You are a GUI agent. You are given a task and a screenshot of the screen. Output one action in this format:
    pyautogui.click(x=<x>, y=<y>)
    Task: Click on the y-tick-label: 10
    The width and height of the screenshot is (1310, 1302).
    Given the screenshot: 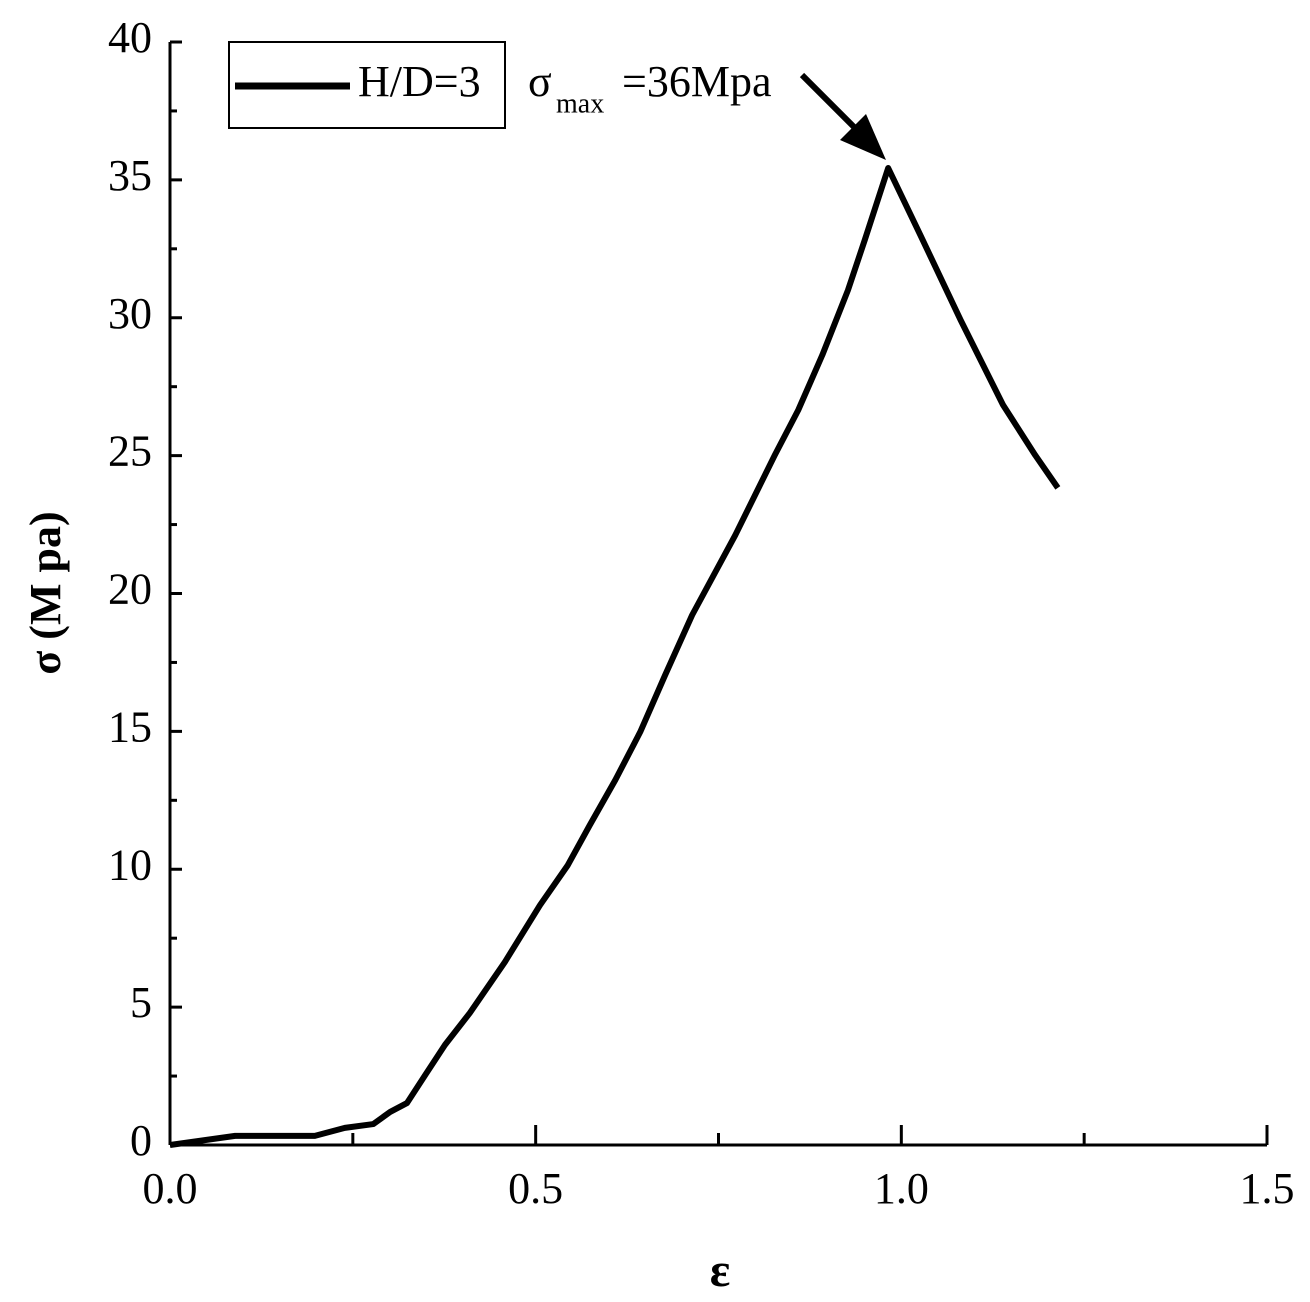 What is the action you would take?
    pyautogui.click(x=130, y=864)
    